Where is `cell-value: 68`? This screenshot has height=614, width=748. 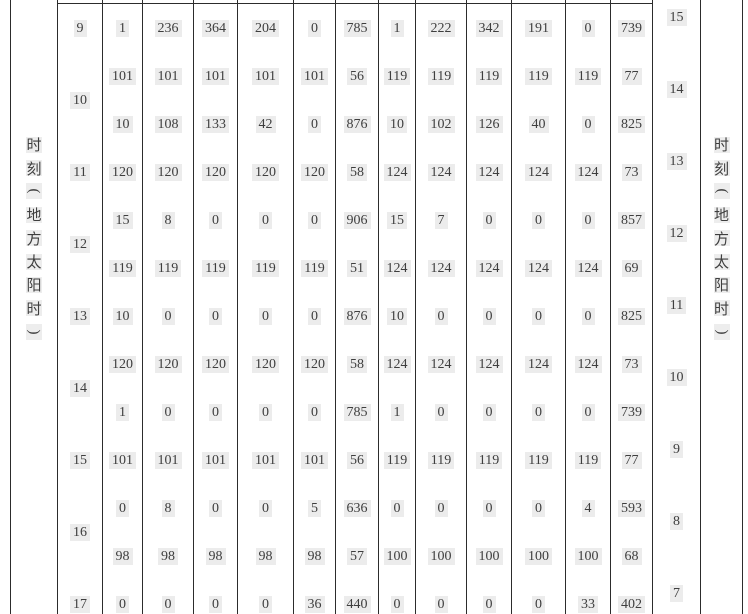
cell-value: 68 is located at coordinates (631, 556).